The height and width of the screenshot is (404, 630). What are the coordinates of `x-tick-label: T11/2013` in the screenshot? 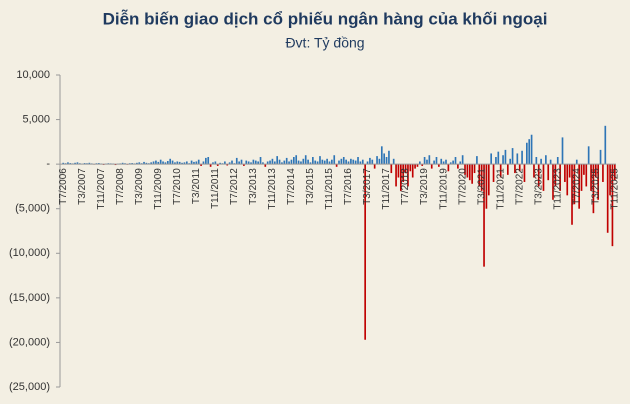 It's located at (272, 189).